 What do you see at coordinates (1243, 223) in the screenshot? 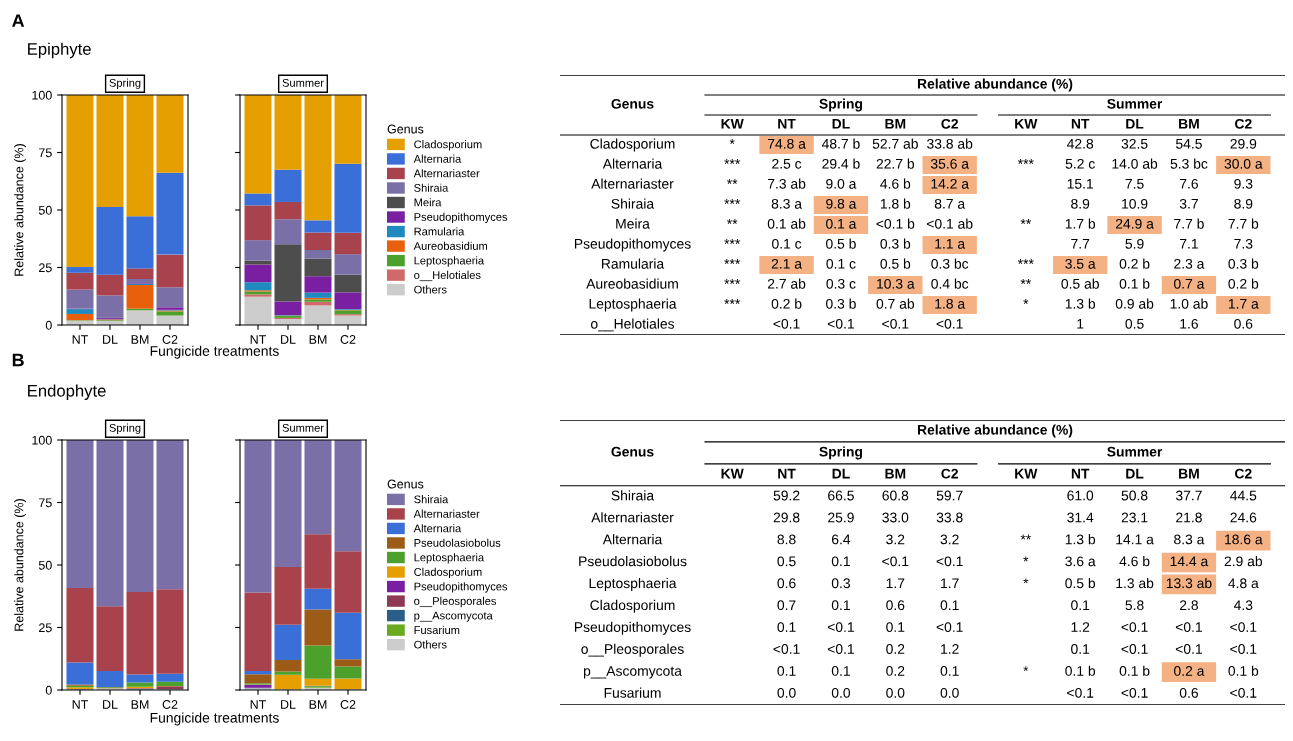
I see `text: 7.7 b` at bounding box center [1243, 223].